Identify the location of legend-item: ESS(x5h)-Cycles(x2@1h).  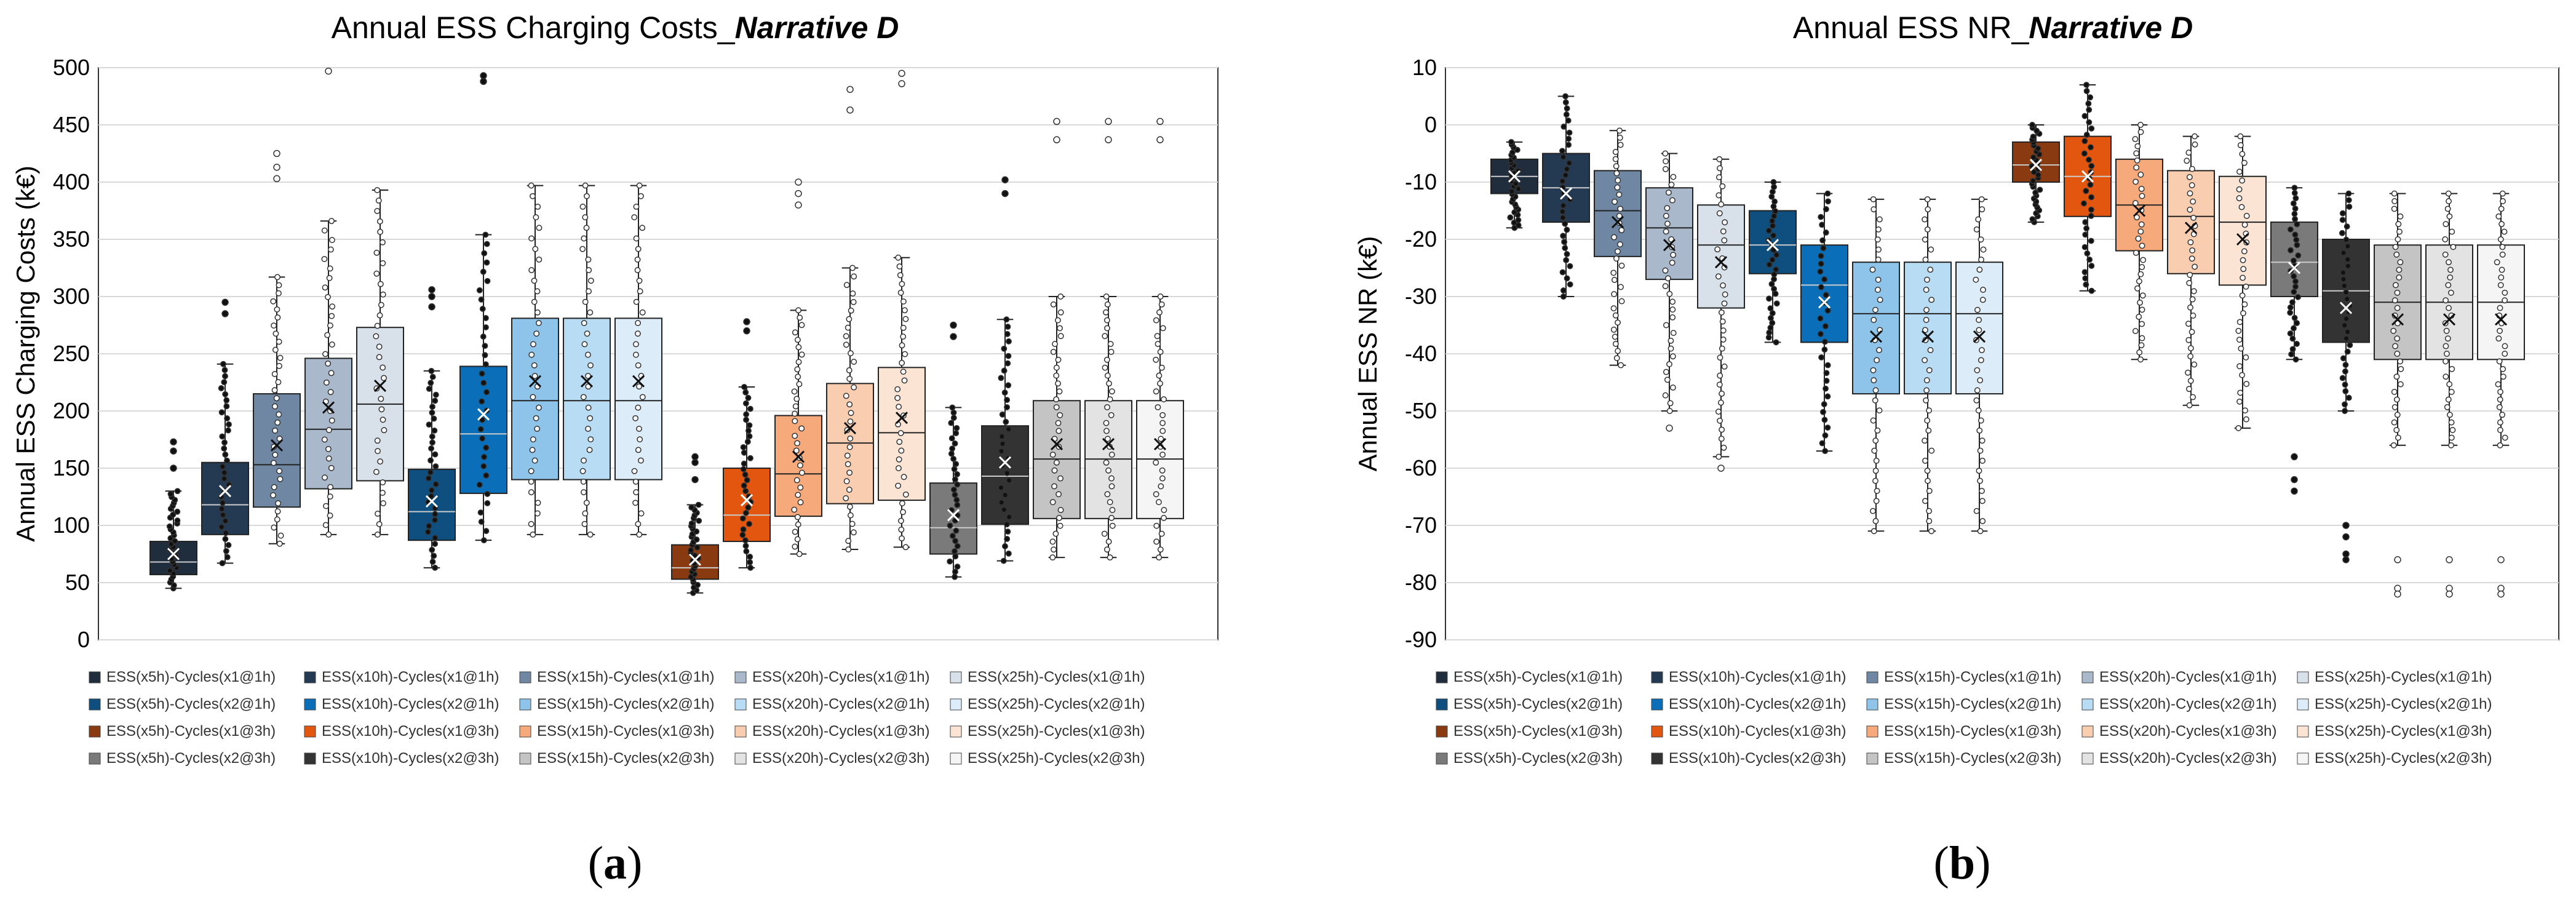
(182, 704).